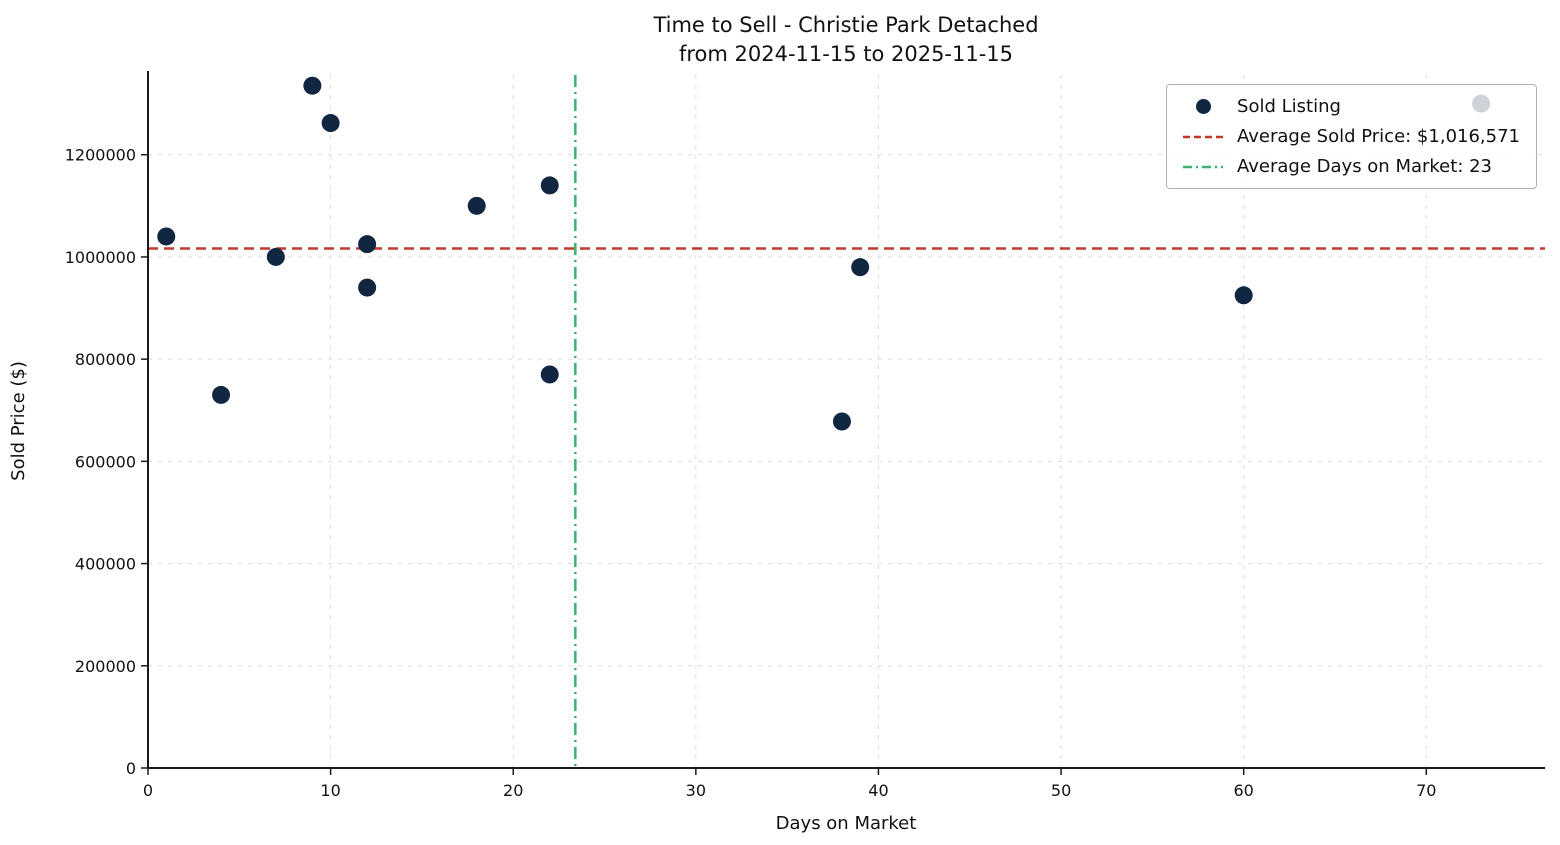 The image size is (1560, 845). I want to click on y-tick-label: 400000, so click(105, 564).